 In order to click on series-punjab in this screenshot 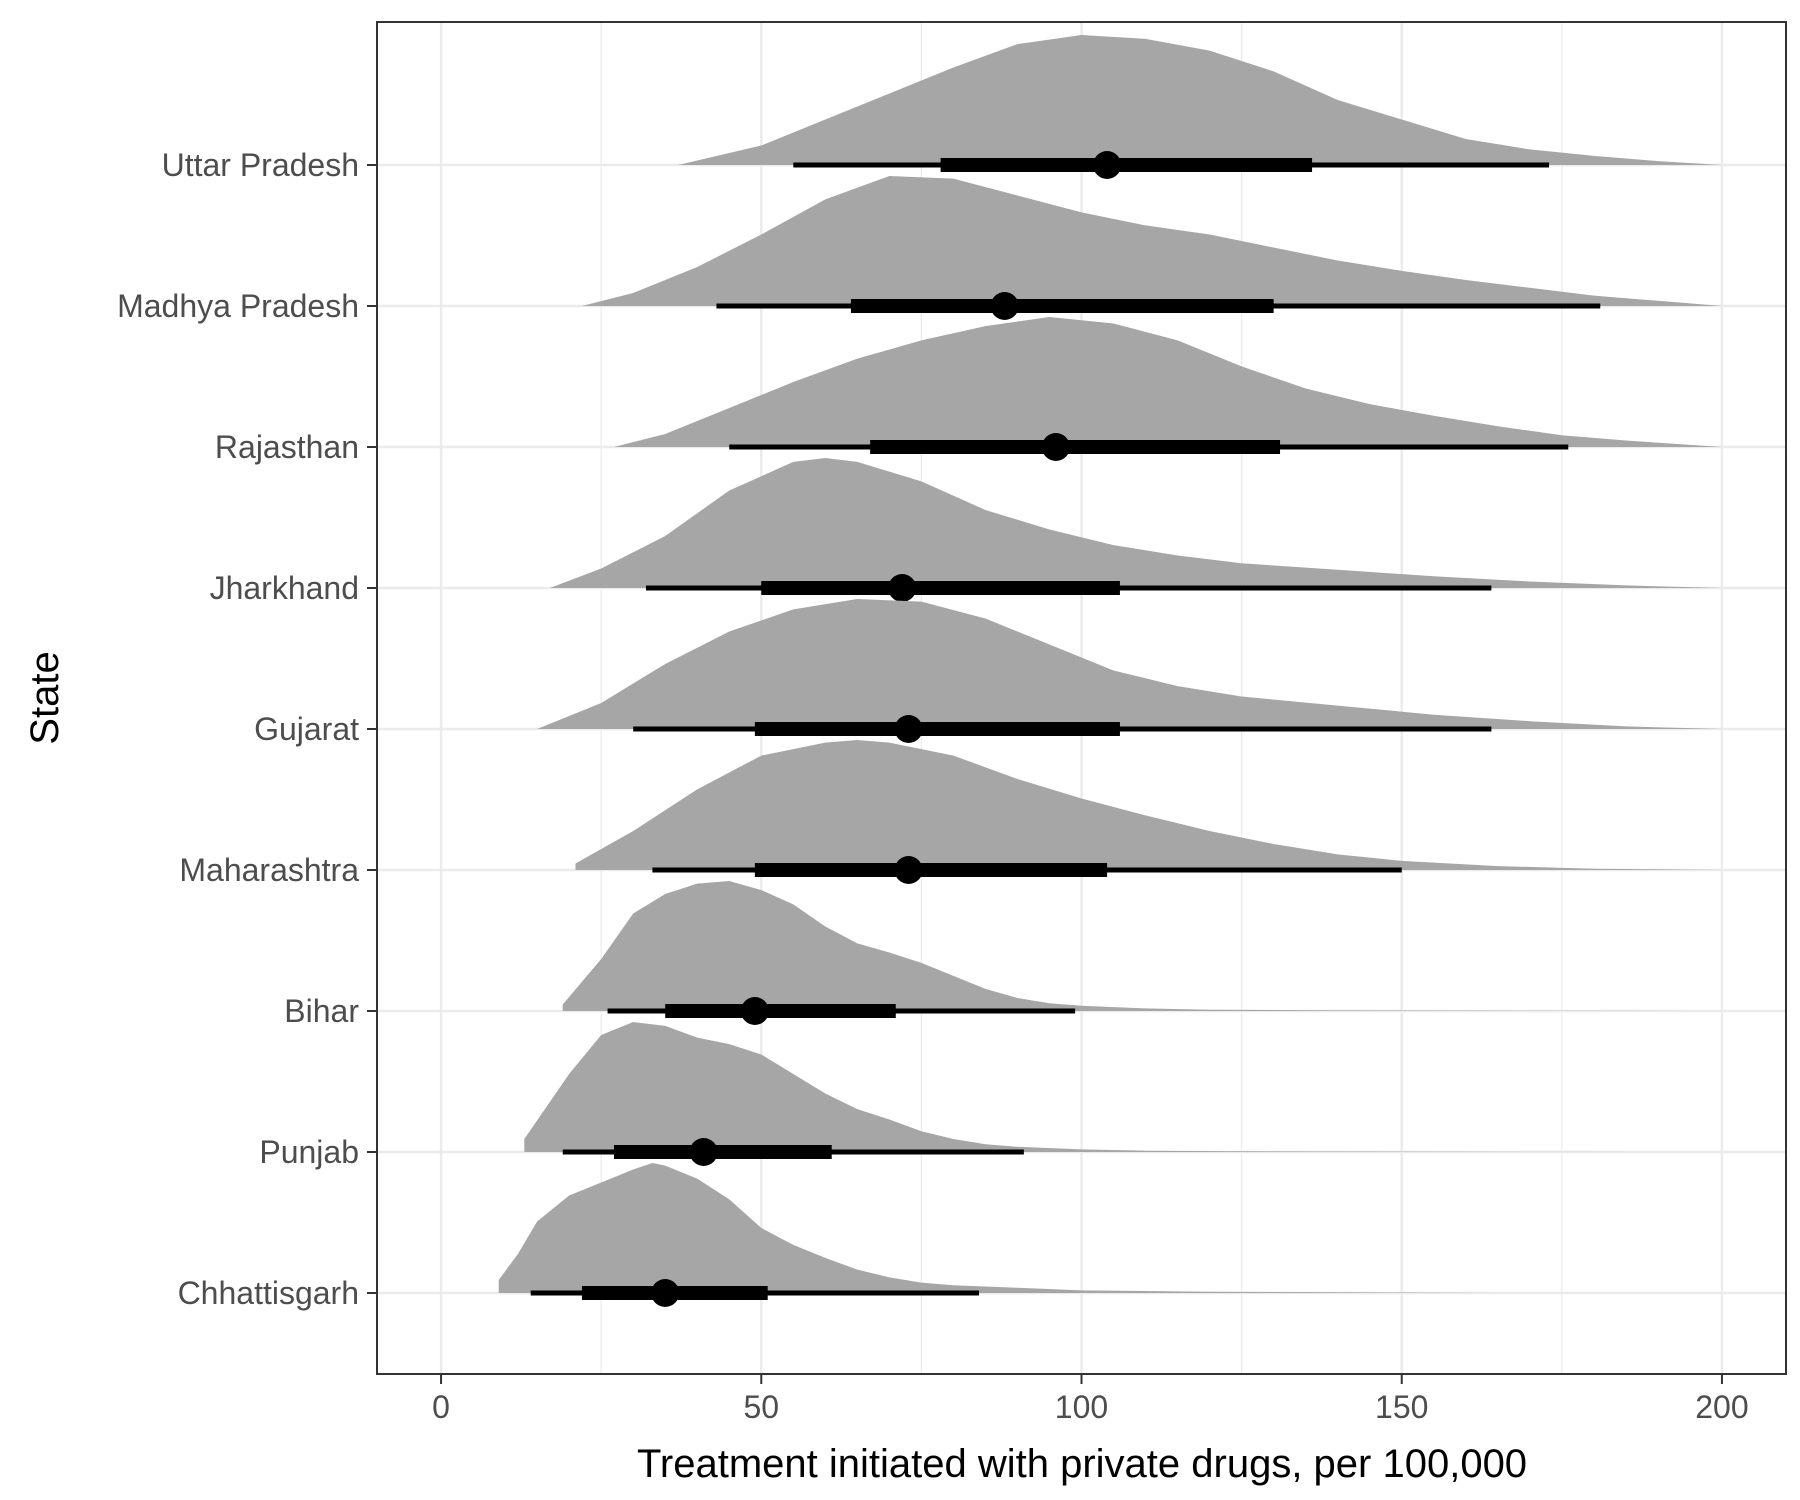, I will do `click(1123, 1094)`.